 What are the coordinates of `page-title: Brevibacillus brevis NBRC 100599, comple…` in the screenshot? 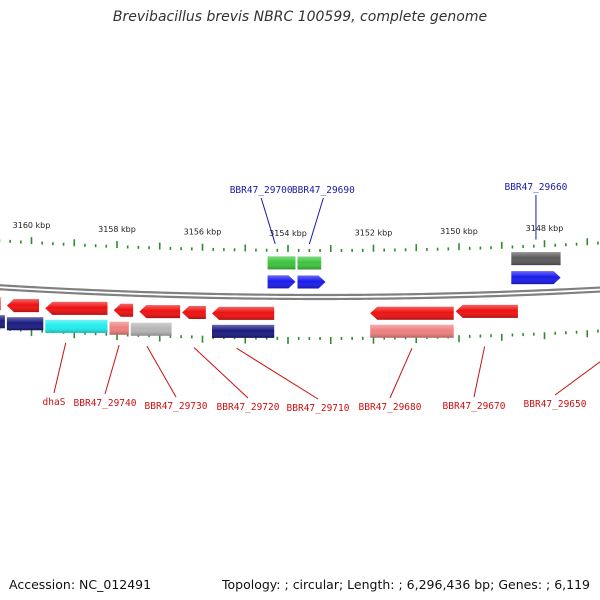 It's located at (300, 17).